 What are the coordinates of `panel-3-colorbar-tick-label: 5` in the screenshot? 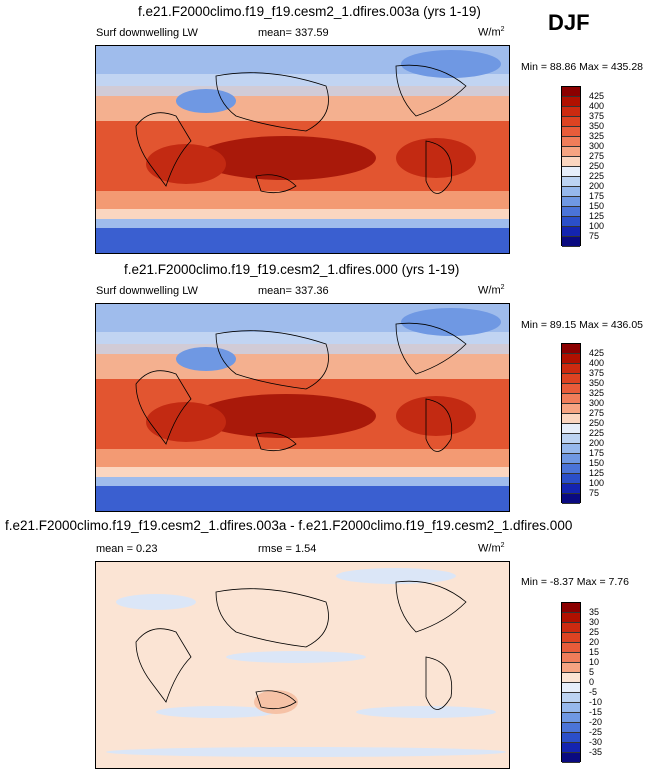 It's located at (592, 672).